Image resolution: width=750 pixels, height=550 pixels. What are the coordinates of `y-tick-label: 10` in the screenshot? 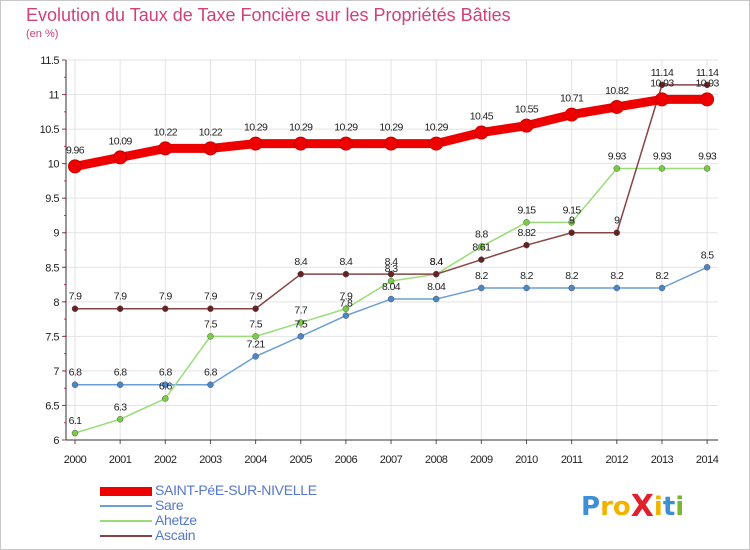 It's located at (54, 165).